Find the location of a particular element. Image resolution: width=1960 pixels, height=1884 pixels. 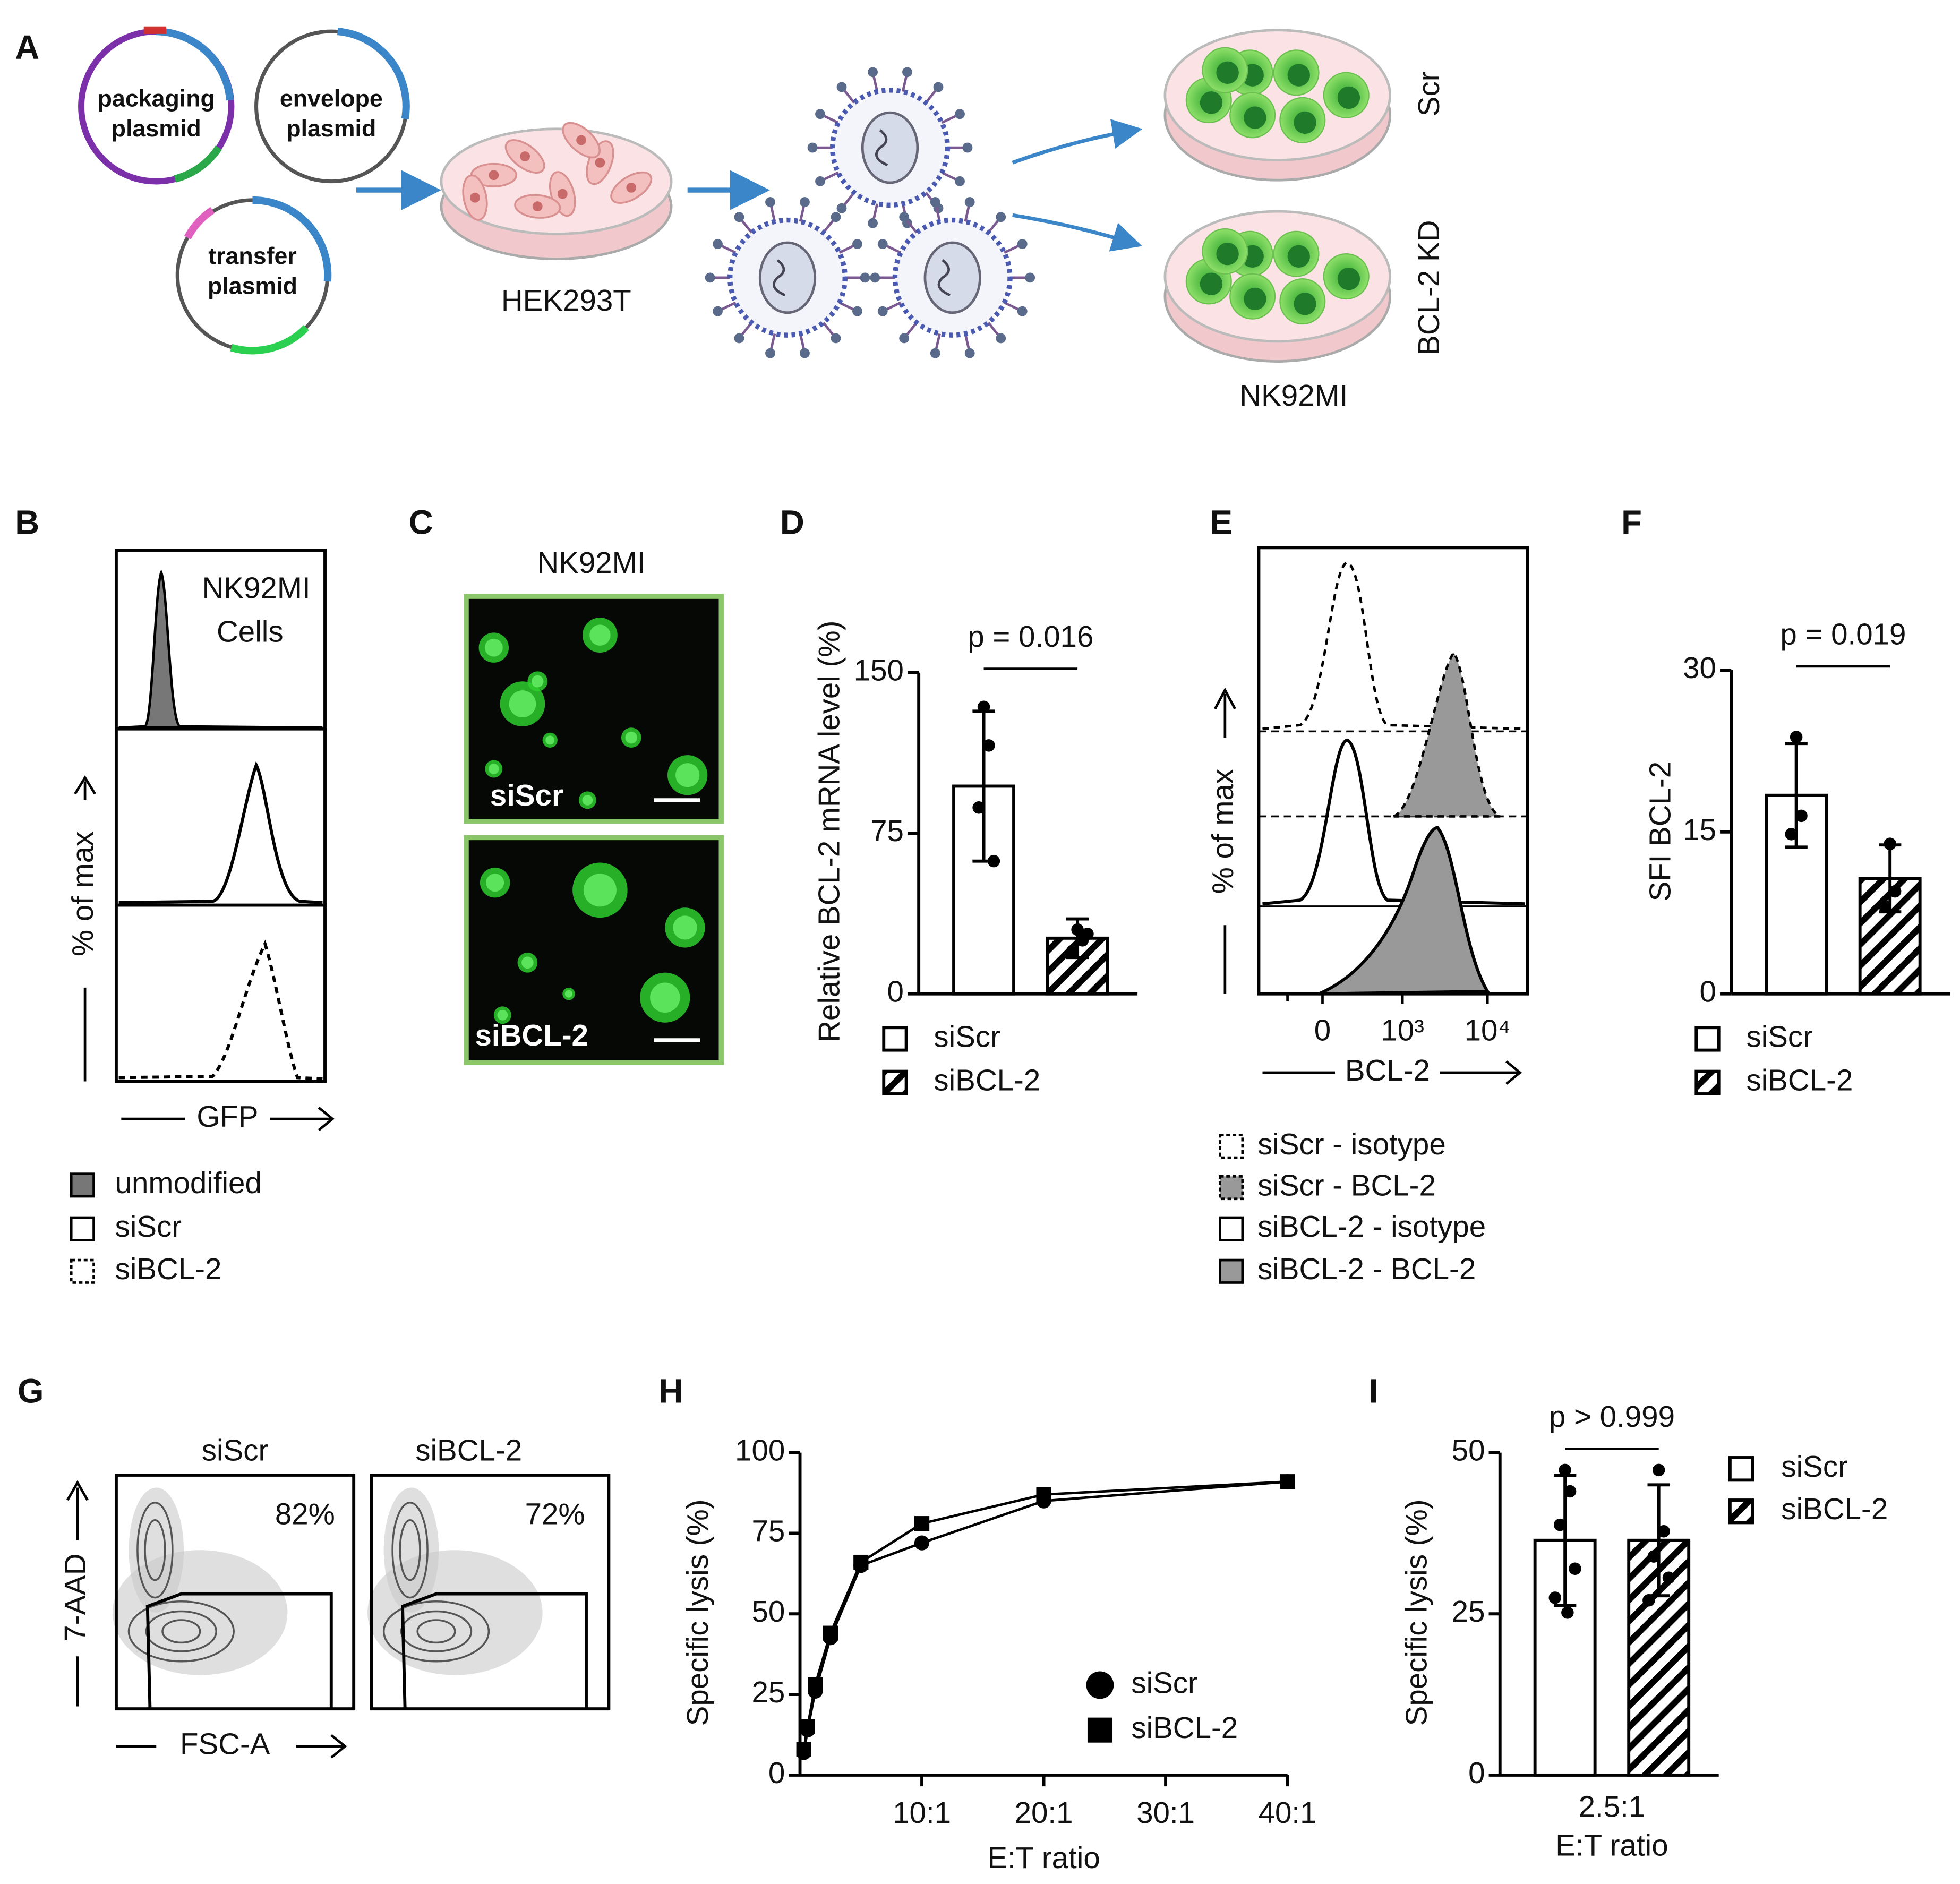

y-axis-label: Relative BCL-2 mRNA level (%) is located at coordinates (829, 832).